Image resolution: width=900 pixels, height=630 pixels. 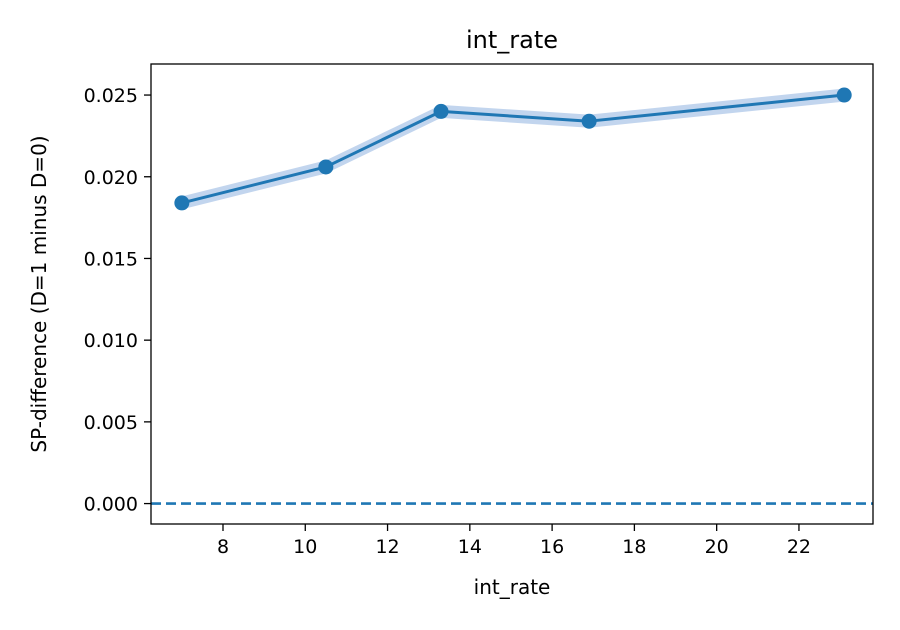 What do you see at coordinates (512, 587) in the screenshot?
I see `x-axis-label: int_rate` at bounding box center [512, 587].